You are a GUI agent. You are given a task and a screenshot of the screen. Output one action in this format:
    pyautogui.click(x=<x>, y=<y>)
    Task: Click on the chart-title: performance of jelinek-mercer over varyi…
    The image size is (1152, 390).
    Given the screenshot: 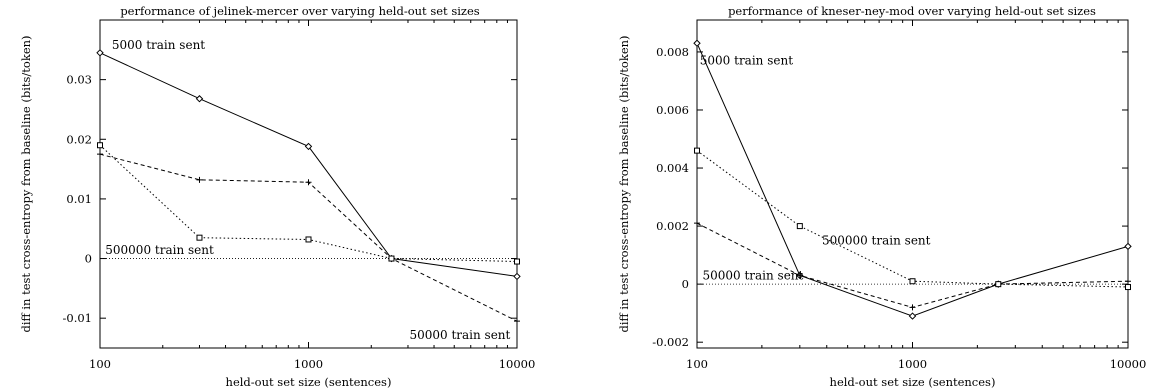 What is the action you would take?
    pyautogui.click(x=299, y=11)
    